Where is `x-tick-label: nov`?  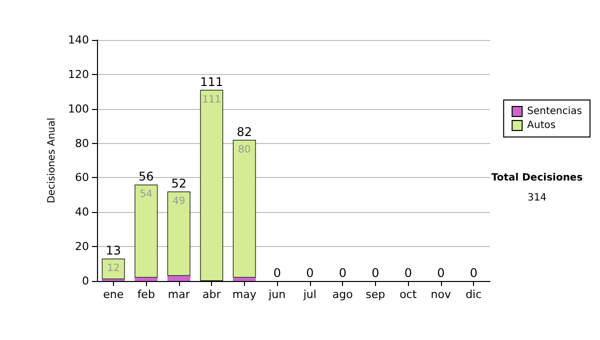
x-tick-label: nov is located at coordinates (441, 294).